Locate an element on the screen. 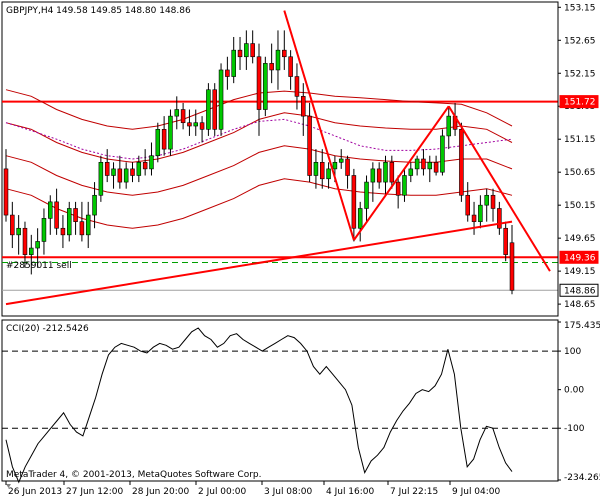  cci-axis-label: 0.00 is located at coordinates (574, 391).